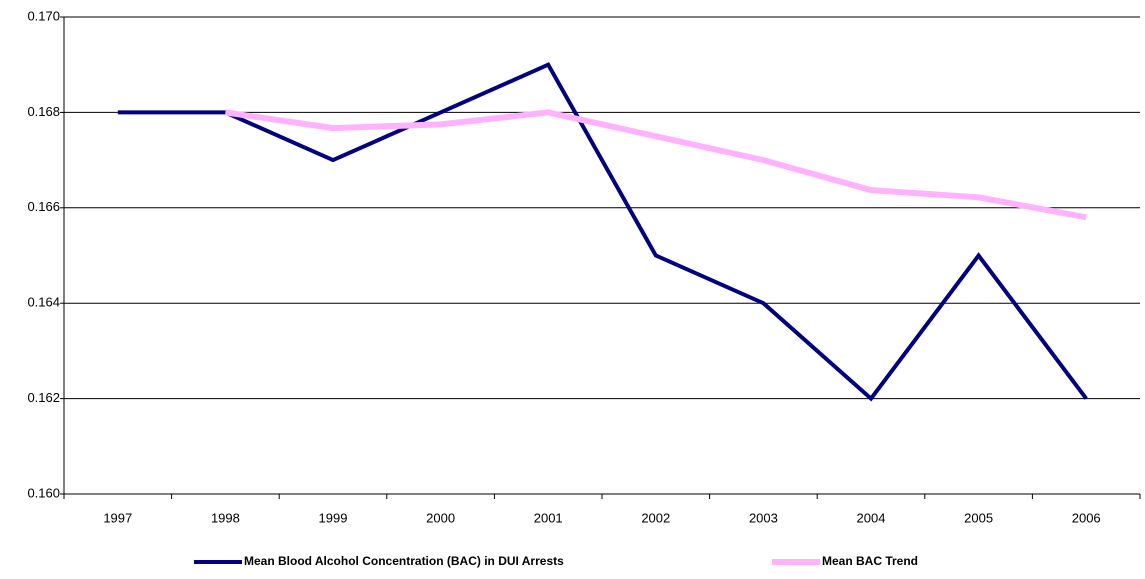 The image size is (1145, 579). Describe the element at coordinates (43, 111) in the screenshot. I see `y-tick-label: 0.168` at that location.